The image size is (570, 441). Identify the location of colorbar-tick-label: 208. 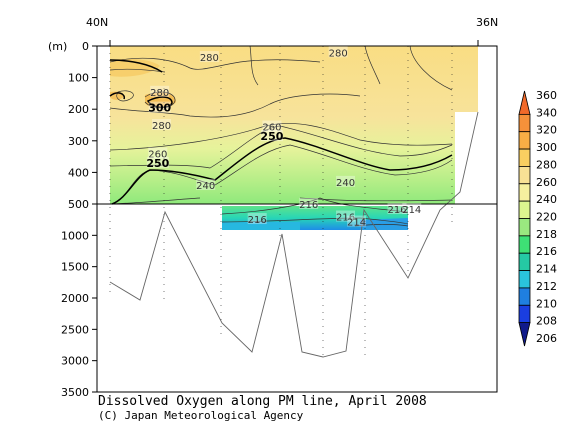
(546, 321).